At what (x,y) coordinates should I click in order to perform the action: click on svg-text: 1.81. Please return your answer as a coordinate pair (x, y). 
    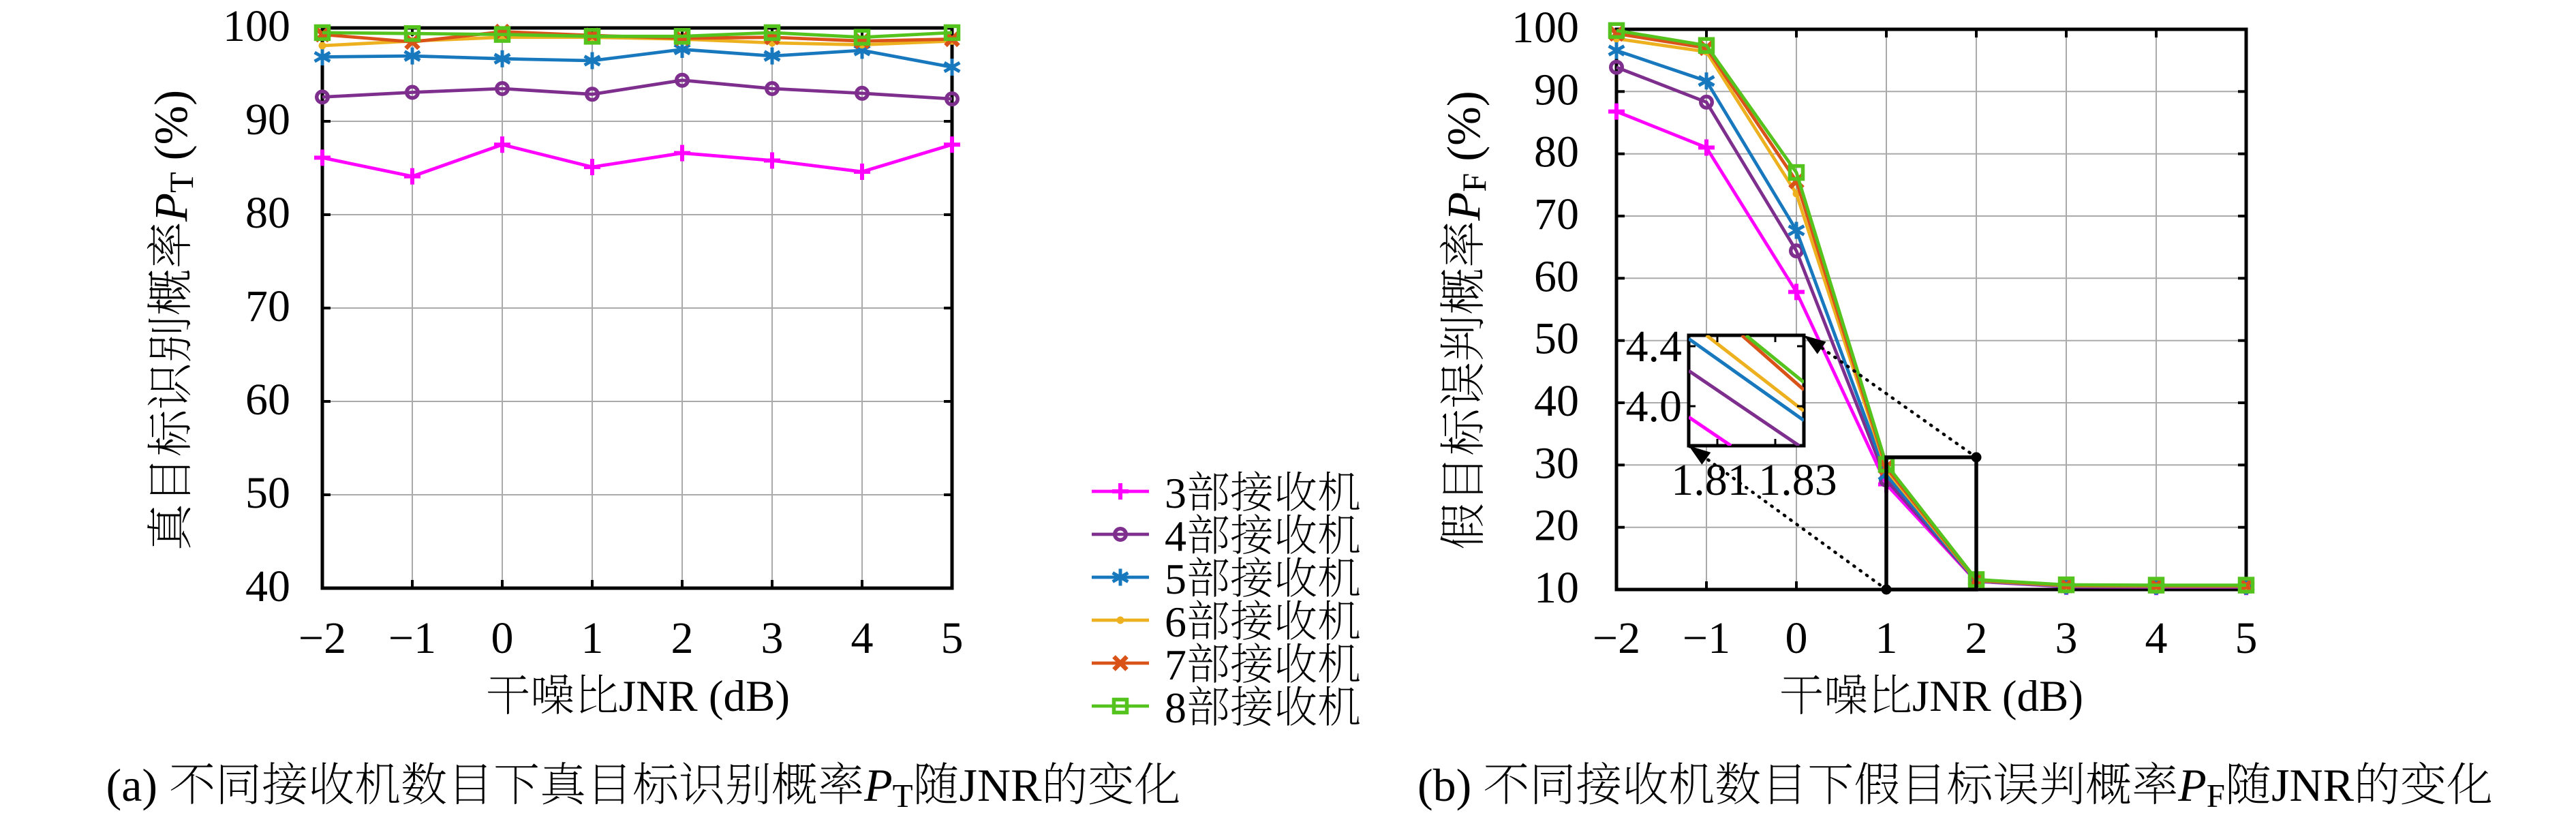
    Looking at the image, I should click on (1710, 480).